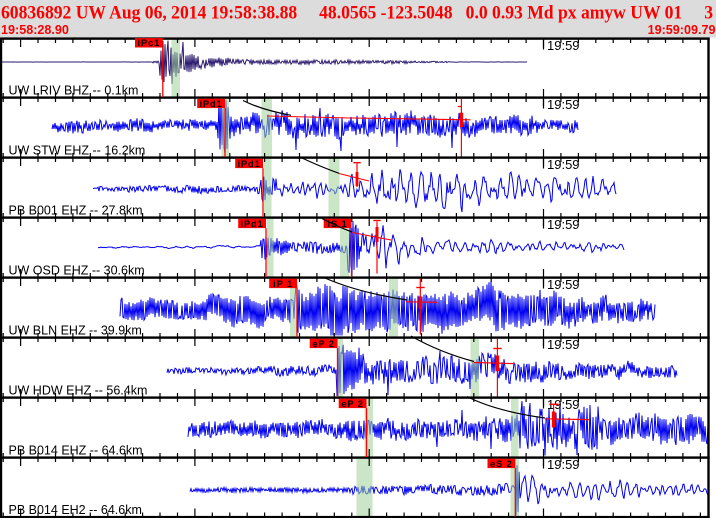 The width and height of the screenshot is (716, 518). I want to click on svg-text: eS 2, so click(501, 464).